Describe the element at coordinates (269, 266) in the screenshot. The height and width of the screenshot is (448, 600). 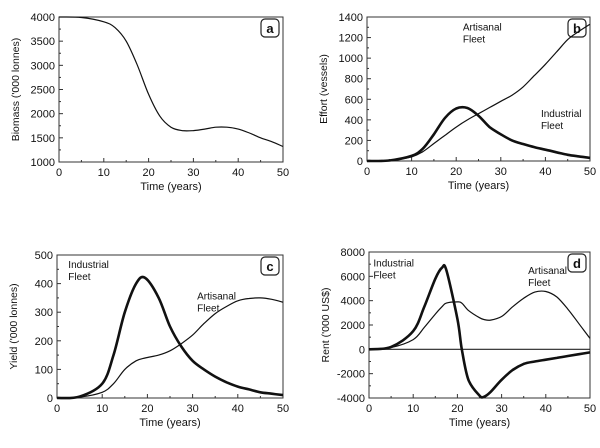
I see `panel-label: c` at that location.